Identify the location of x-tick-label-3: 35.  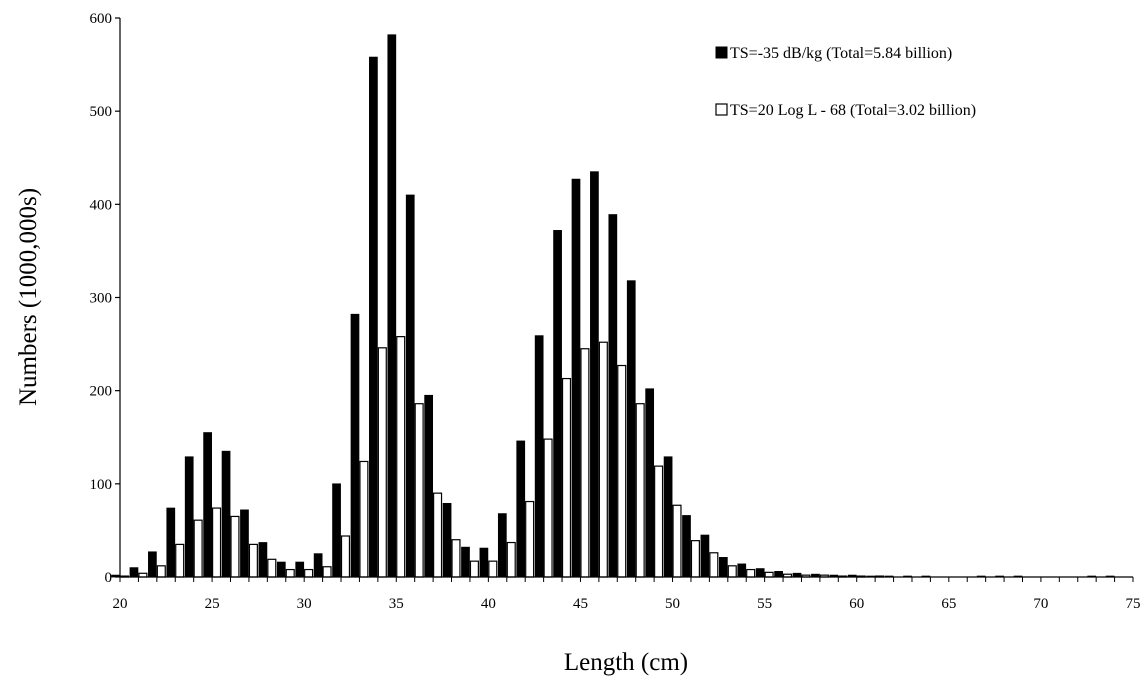
(396, 604).